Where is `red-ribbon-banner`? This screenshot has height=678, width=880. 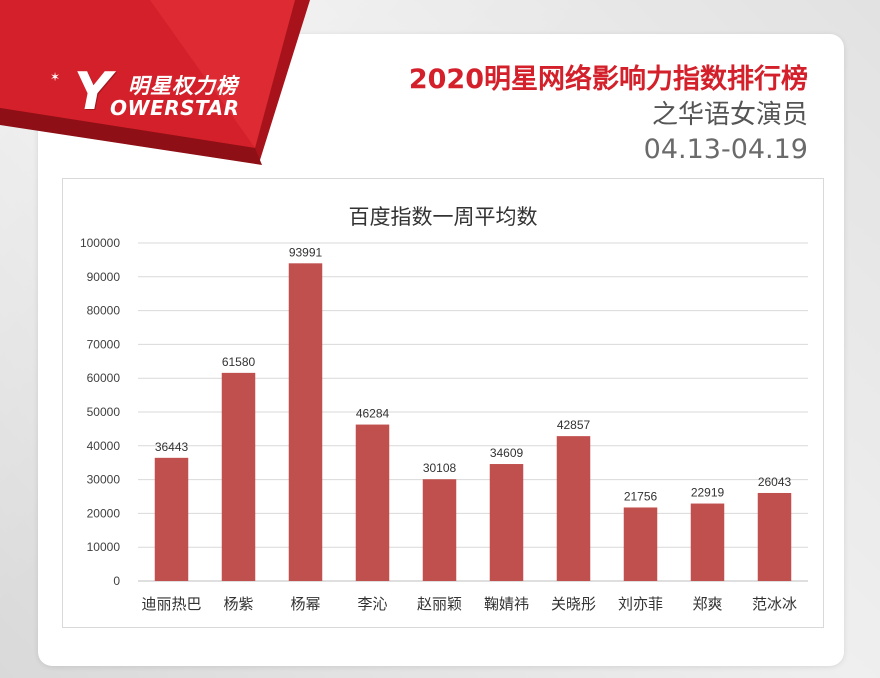
red-ribbon-banner is located at coordinates (155, 82).